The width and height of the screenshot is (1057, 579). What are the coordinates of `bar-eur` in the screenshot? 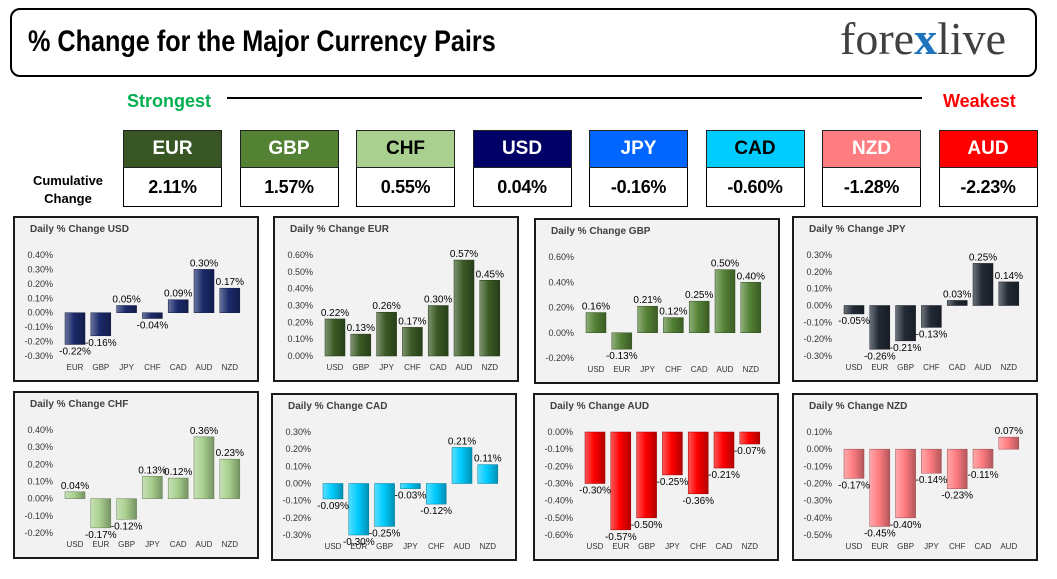 It's located at (101, 513).